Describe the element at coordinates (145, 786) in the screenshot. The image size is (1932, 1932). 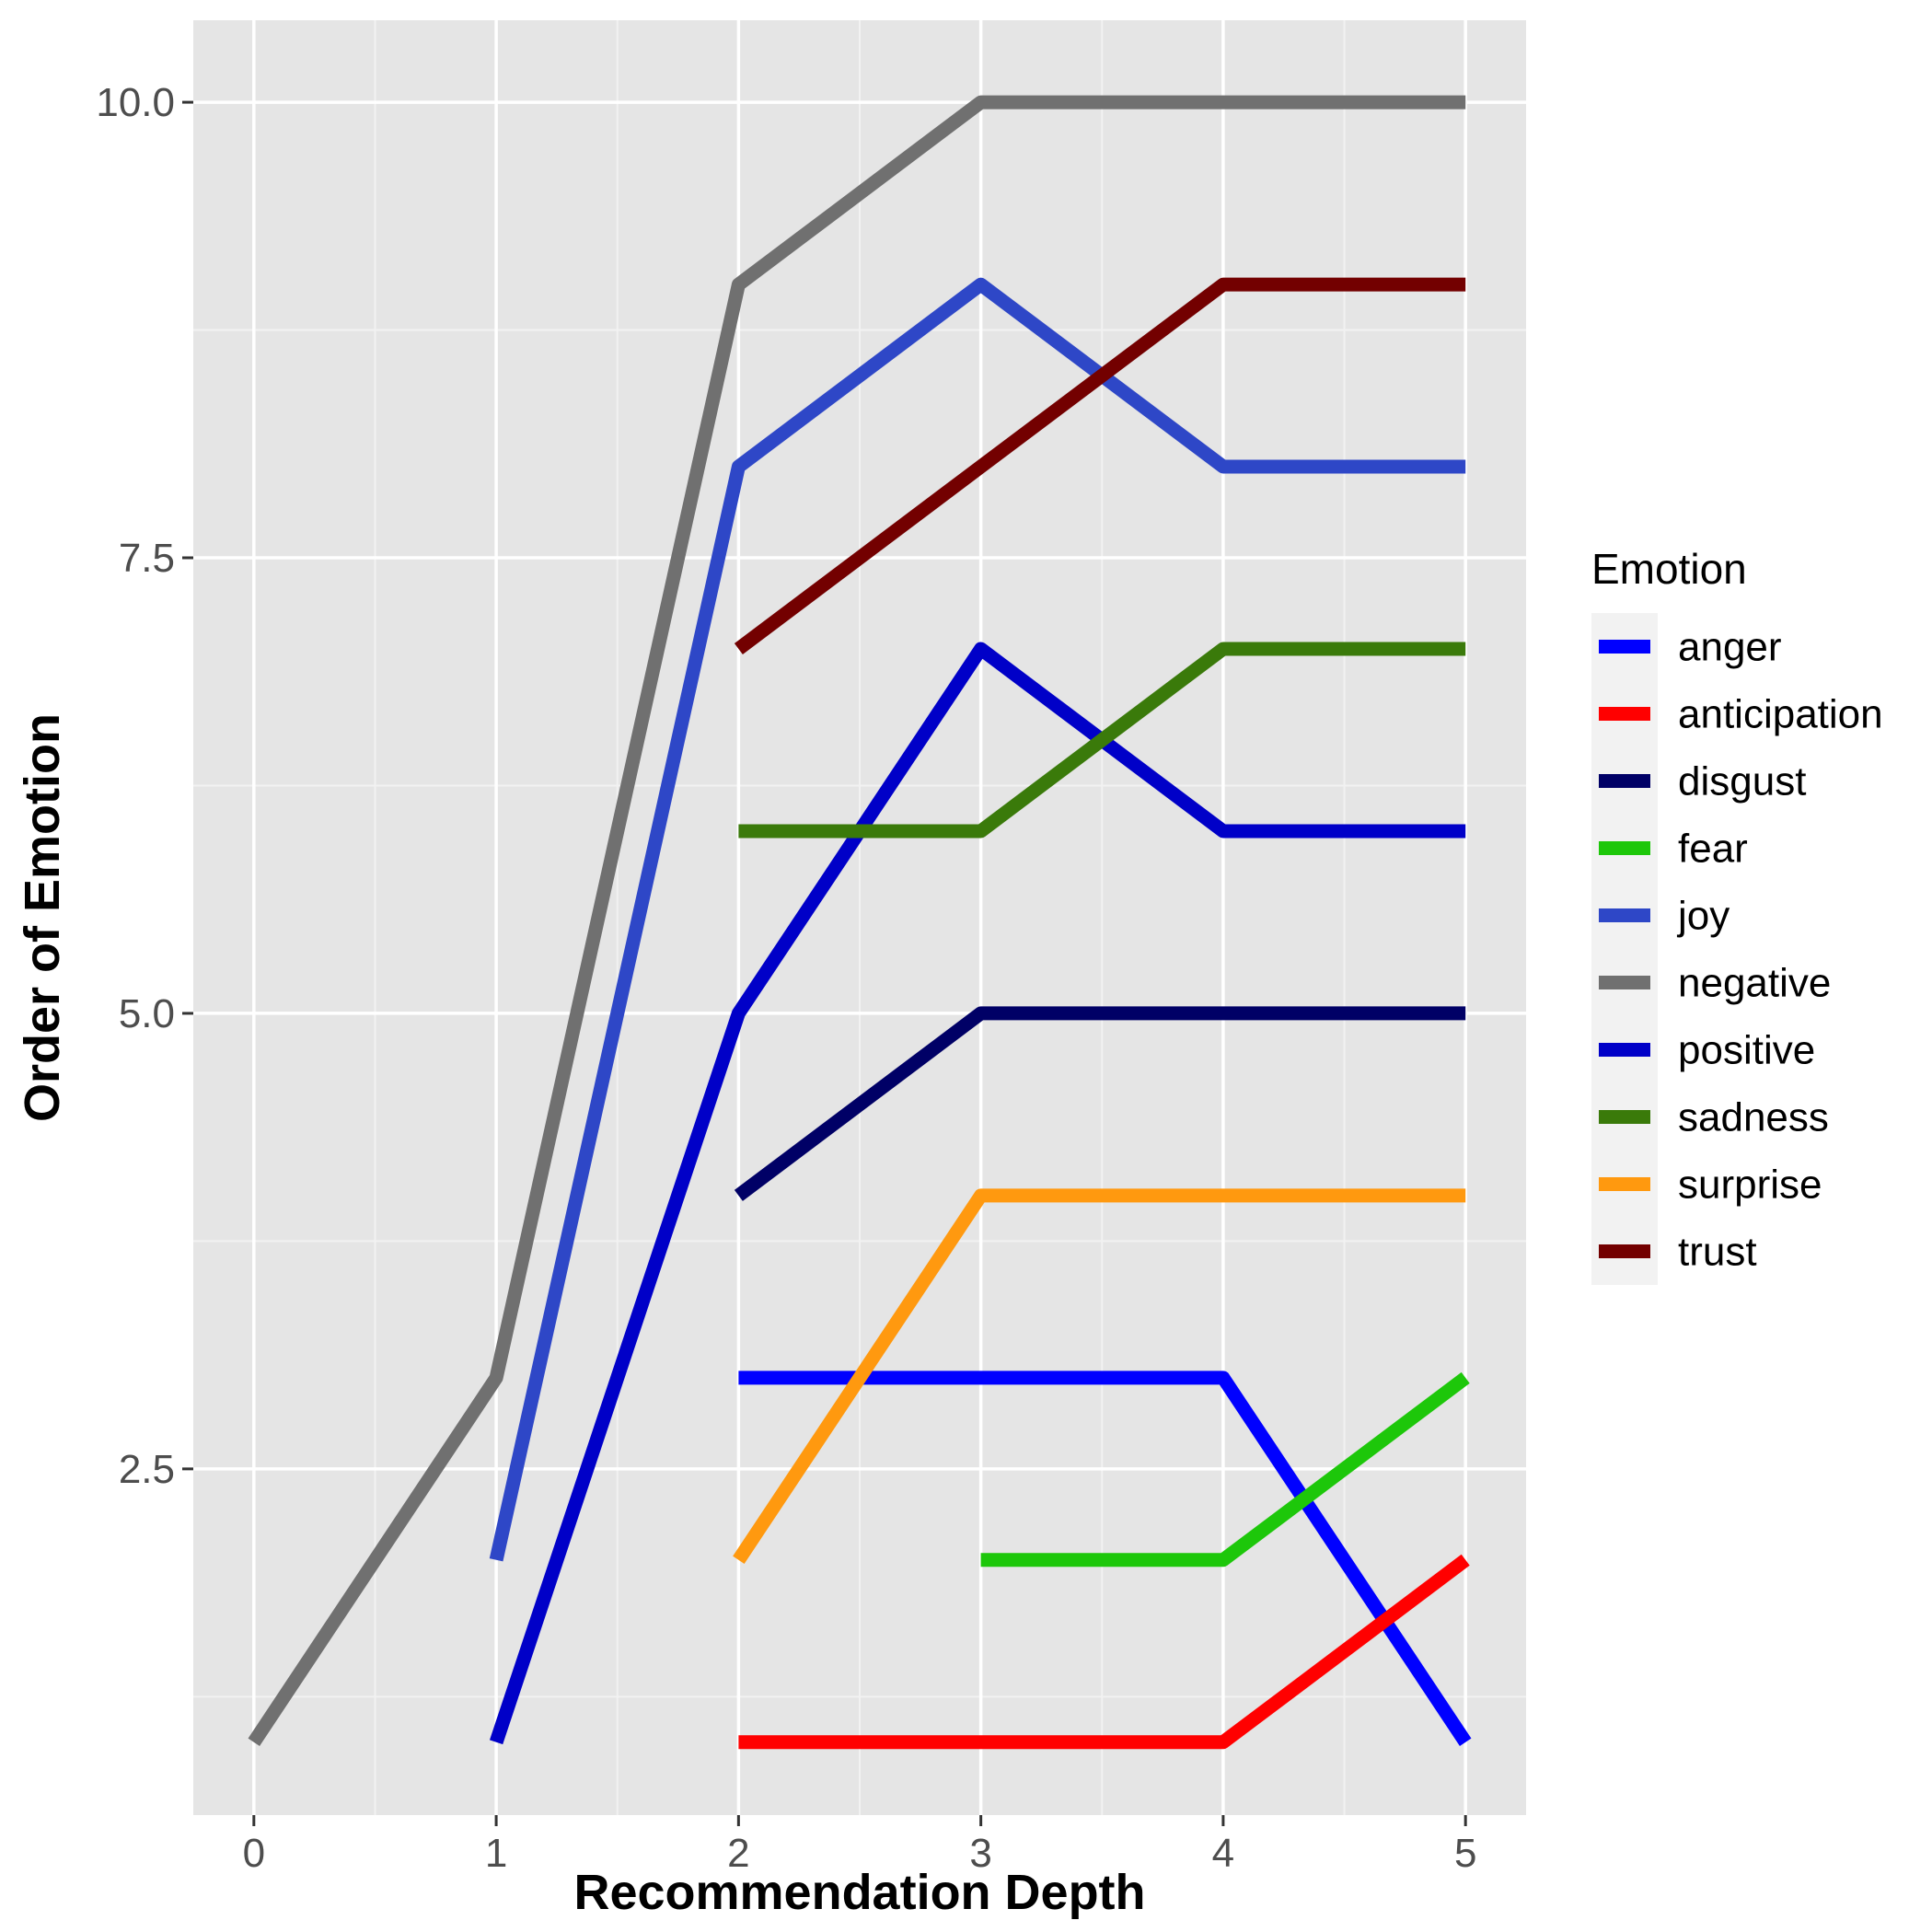
I see `y-axis: 2.5 5.0 7.5 10.0` at that location.